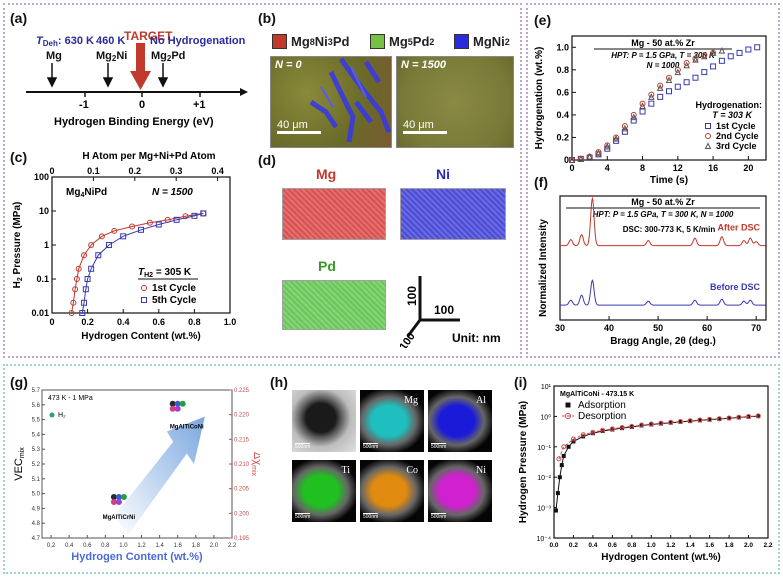 The height and width of the screenshot is (578, 783). What do you see at coordinates (482, 41) in the screenshot?
I see `legend-mgni2: MgNi 2` at bounding box center [482, 41].